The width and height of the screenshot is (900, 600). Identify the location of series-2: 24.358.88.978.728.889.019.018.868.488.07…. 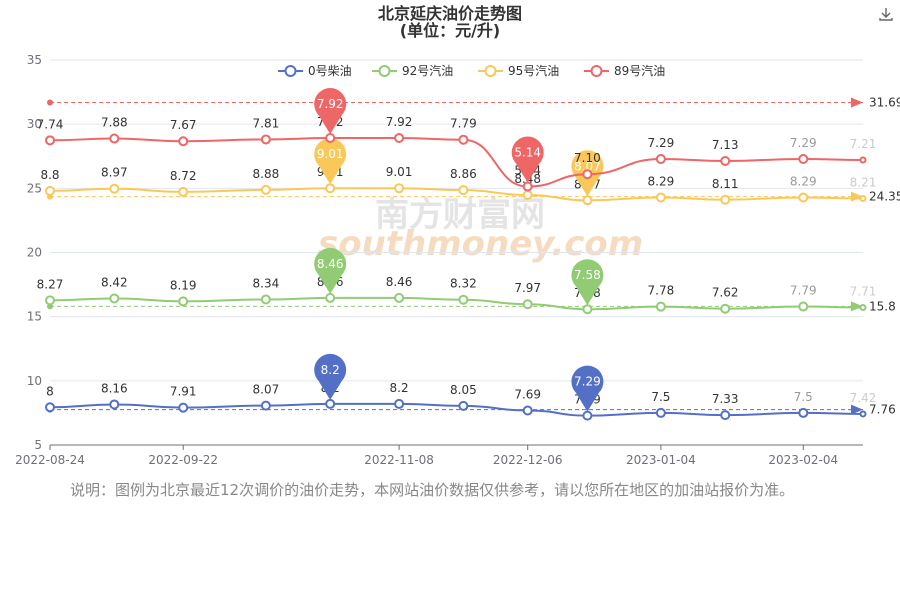
(470, 172).